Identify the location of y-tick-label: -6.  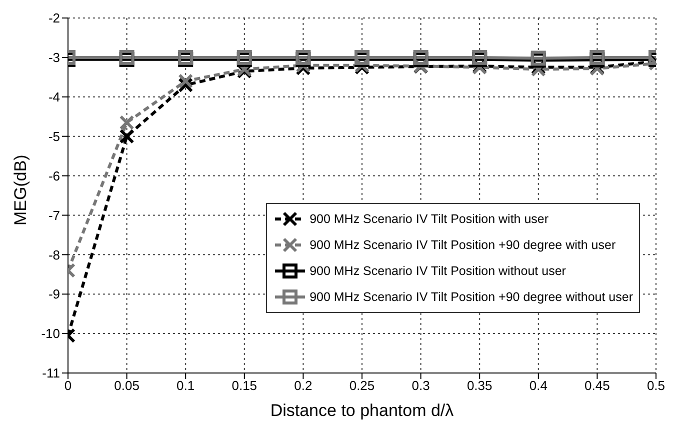
(54, 176).